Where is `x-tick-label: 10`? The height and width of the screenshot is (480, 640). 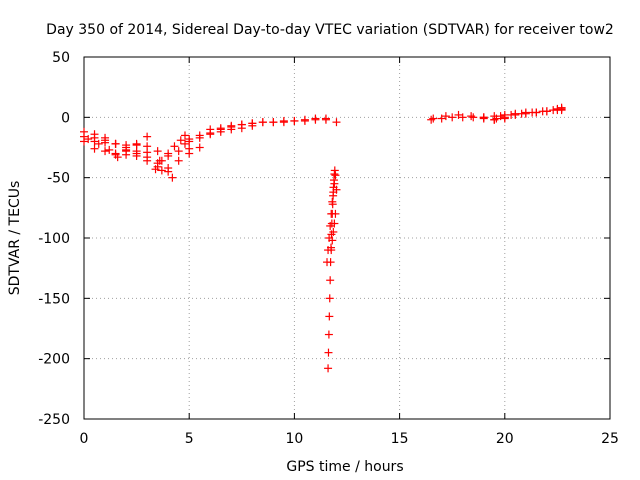
x-tick-label: 10 is located at coordinates (294, 439).